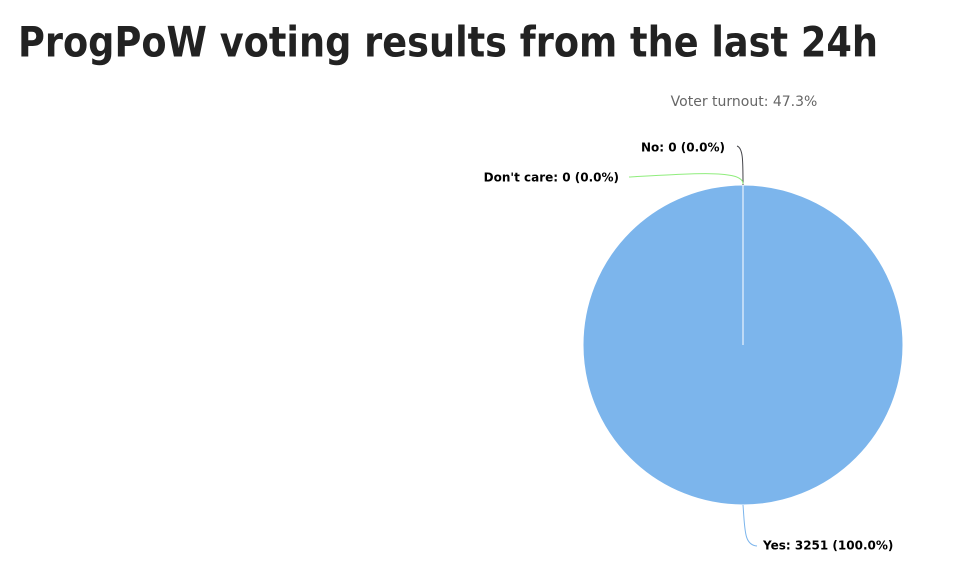  Describe the element at coordinates (551, 178) in the screenshot. I see `data-label: Don't care: 0 (0.0%)` at that location.